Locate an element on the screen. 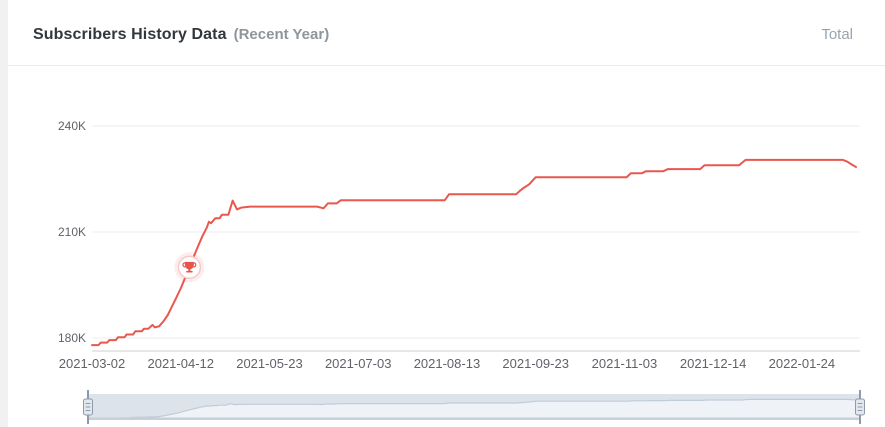  x-axis-tick-2021-08-13: 2021-08-13 is located at coordinates (447, 363).